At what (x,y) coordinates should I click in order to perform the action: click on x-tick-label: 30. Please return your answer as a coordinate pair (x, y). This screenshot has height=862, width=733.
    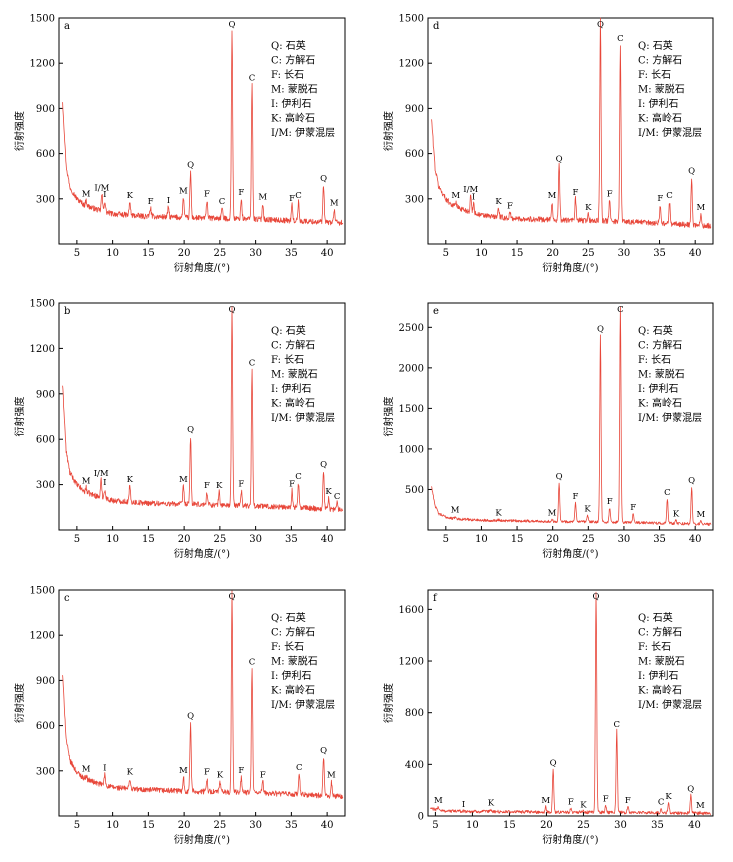
    Looking at the image, I should click on (255, 253).